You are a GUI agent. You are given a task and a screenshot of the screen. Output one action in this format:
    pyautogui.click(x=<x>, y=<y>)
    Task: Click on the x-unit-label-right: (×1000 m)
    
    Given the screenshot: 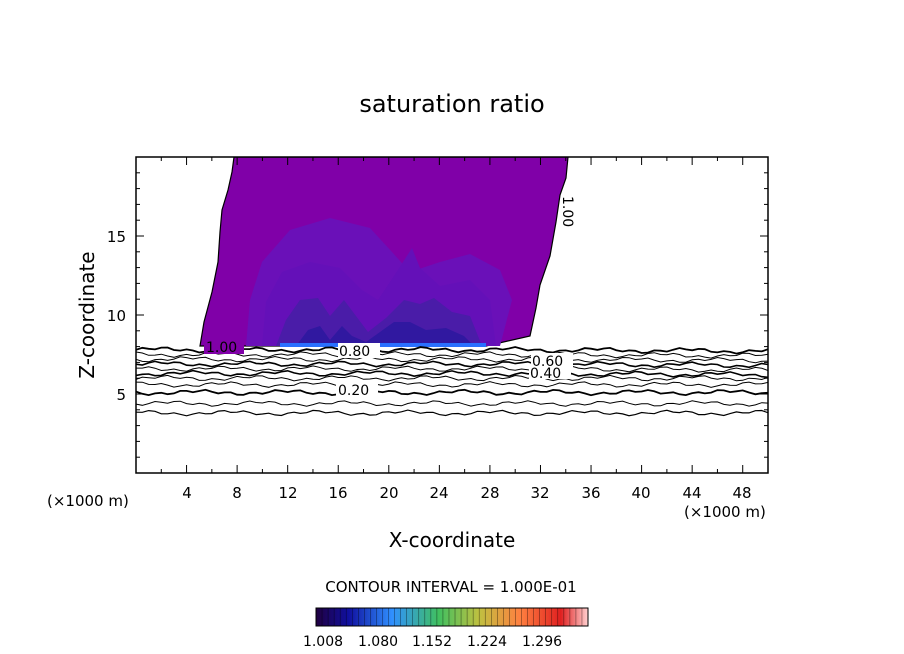 What is the action you would take?
    pyautogui.click(x=725, y=512)
    